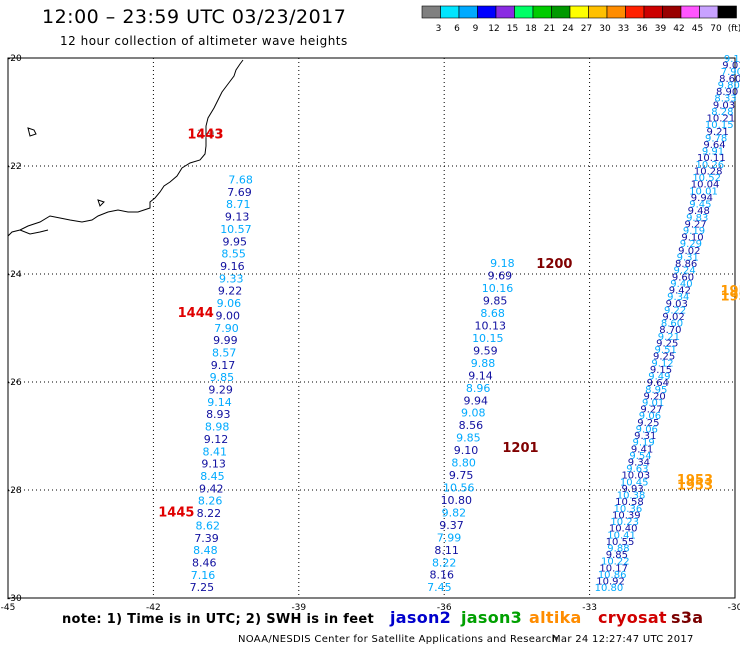 Image resolution: width=740 pixels, height=650 pixels. What do you see at coordinates (209, 513) in the screenshot?
I see `swh-value: 8.22` at bounding box center [209, 513].